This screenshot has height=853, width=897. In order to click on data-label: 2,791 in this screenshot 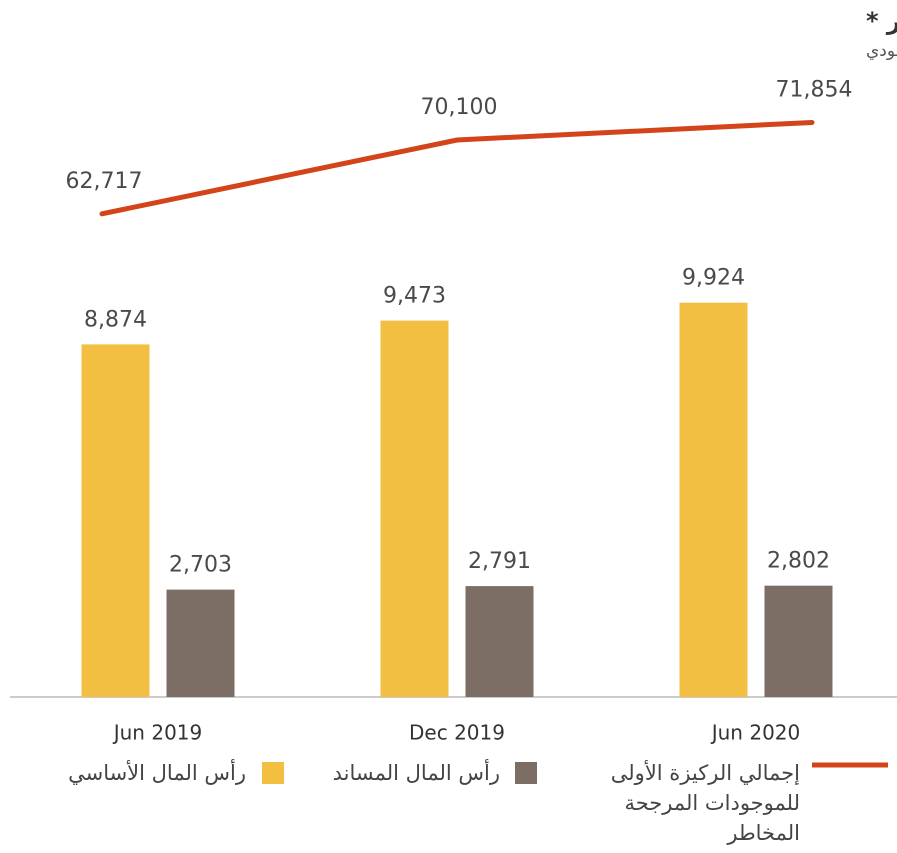, I will do `click(499, 561)`.